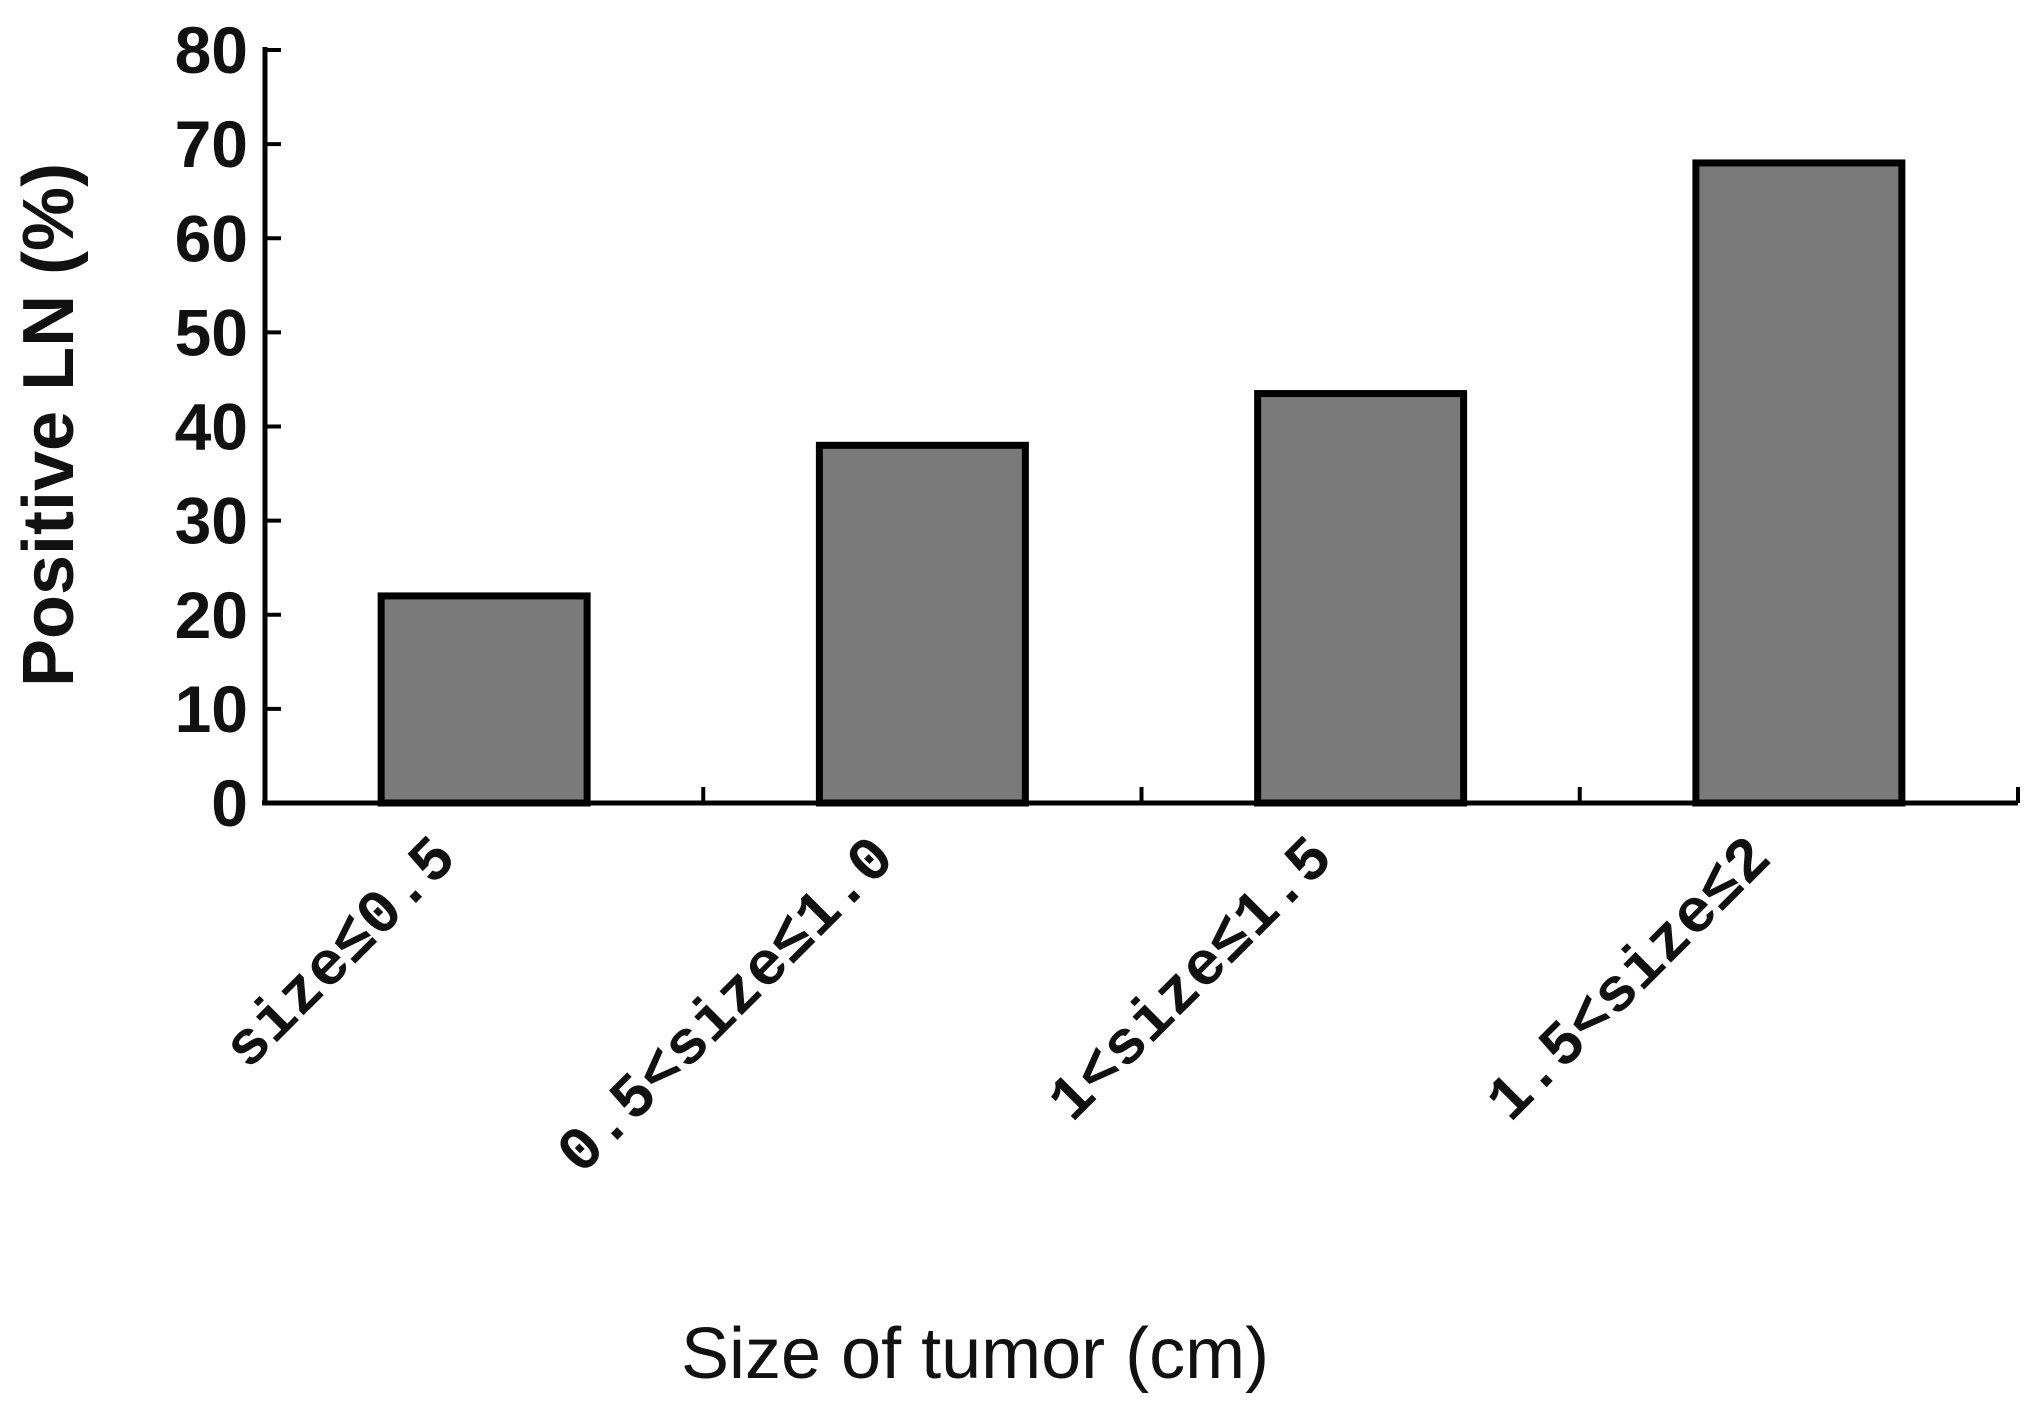 This screenshot has width=2031, height=1403. I want to click on y-tick-label: 30, so click(211, 521).